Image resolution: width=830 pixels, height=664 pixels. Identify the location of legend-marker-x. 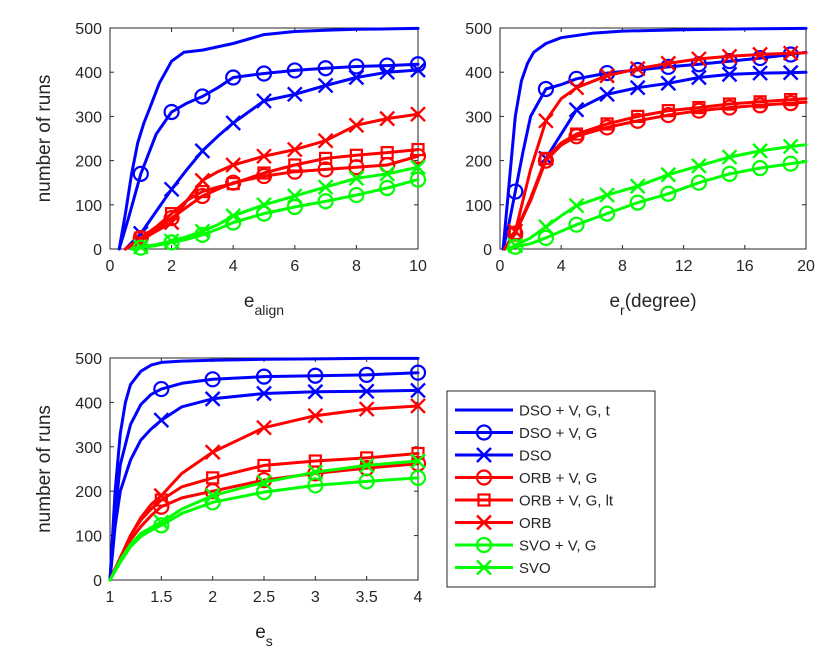
(484, 455).